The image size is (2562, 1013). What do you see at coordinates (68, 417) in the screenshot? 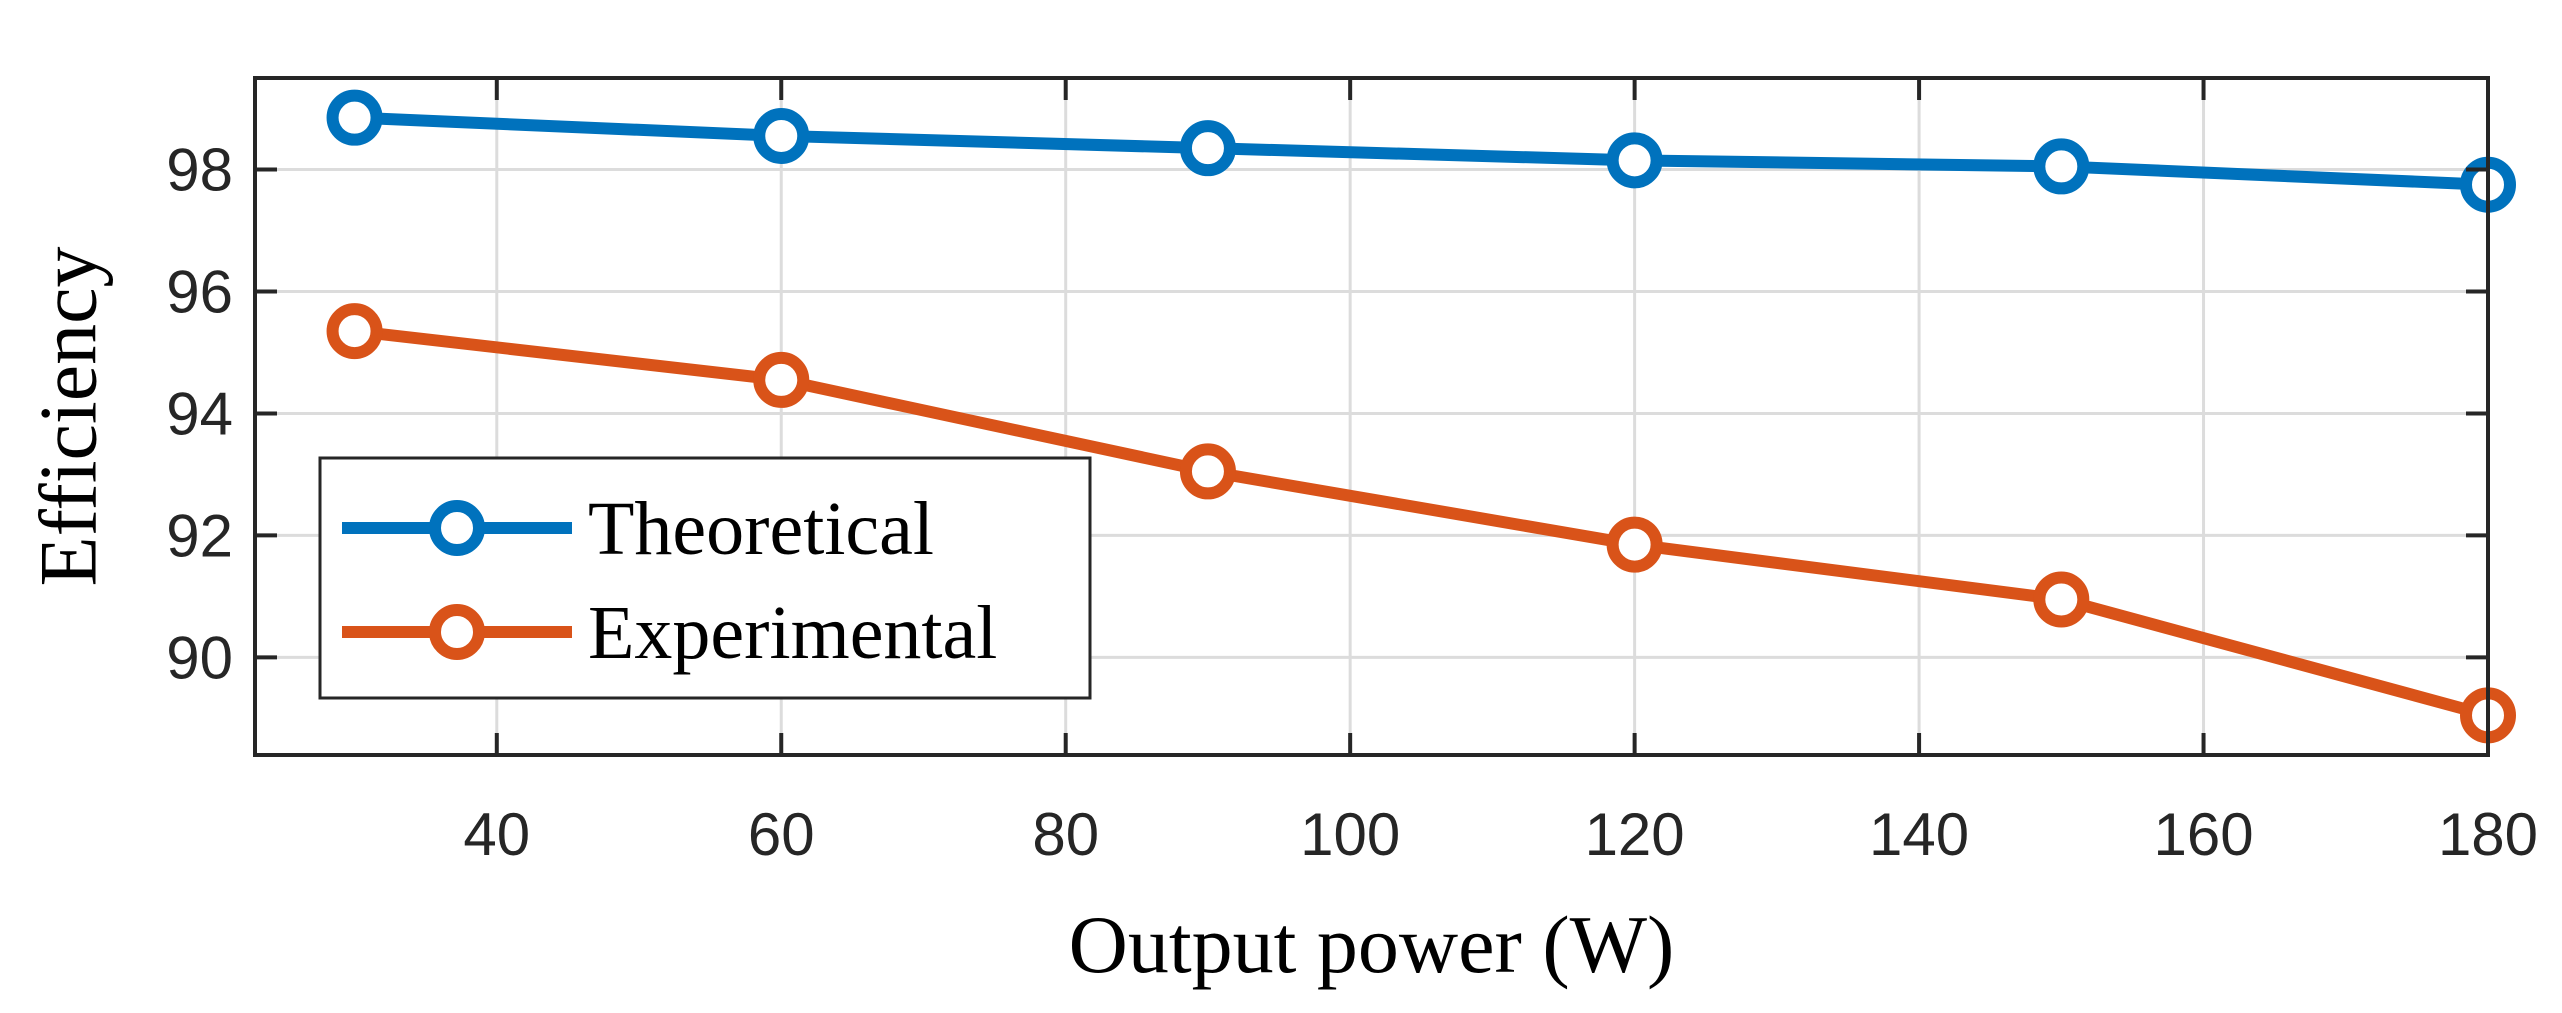
I see `y-axis-title: Efficiency` at bounding box center [68, 417].